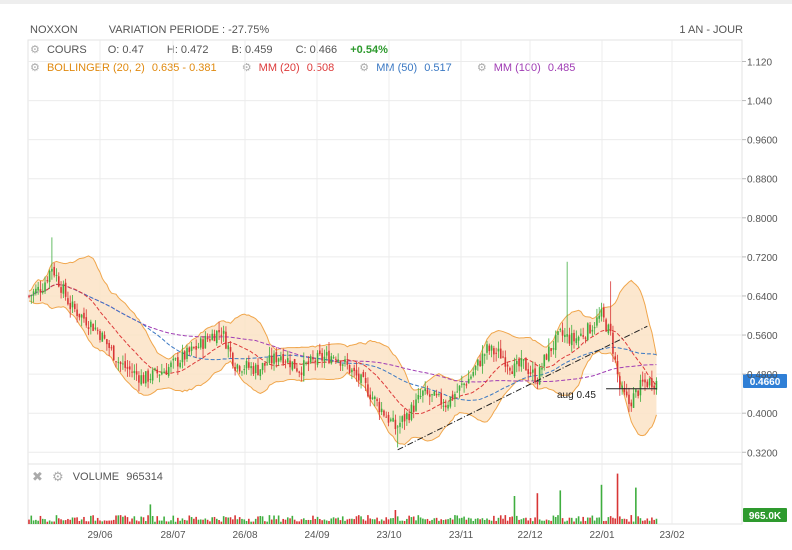 This screenshot has height=550, width=792. I want to click on volume-label: VOLUME, so click(96, 477).